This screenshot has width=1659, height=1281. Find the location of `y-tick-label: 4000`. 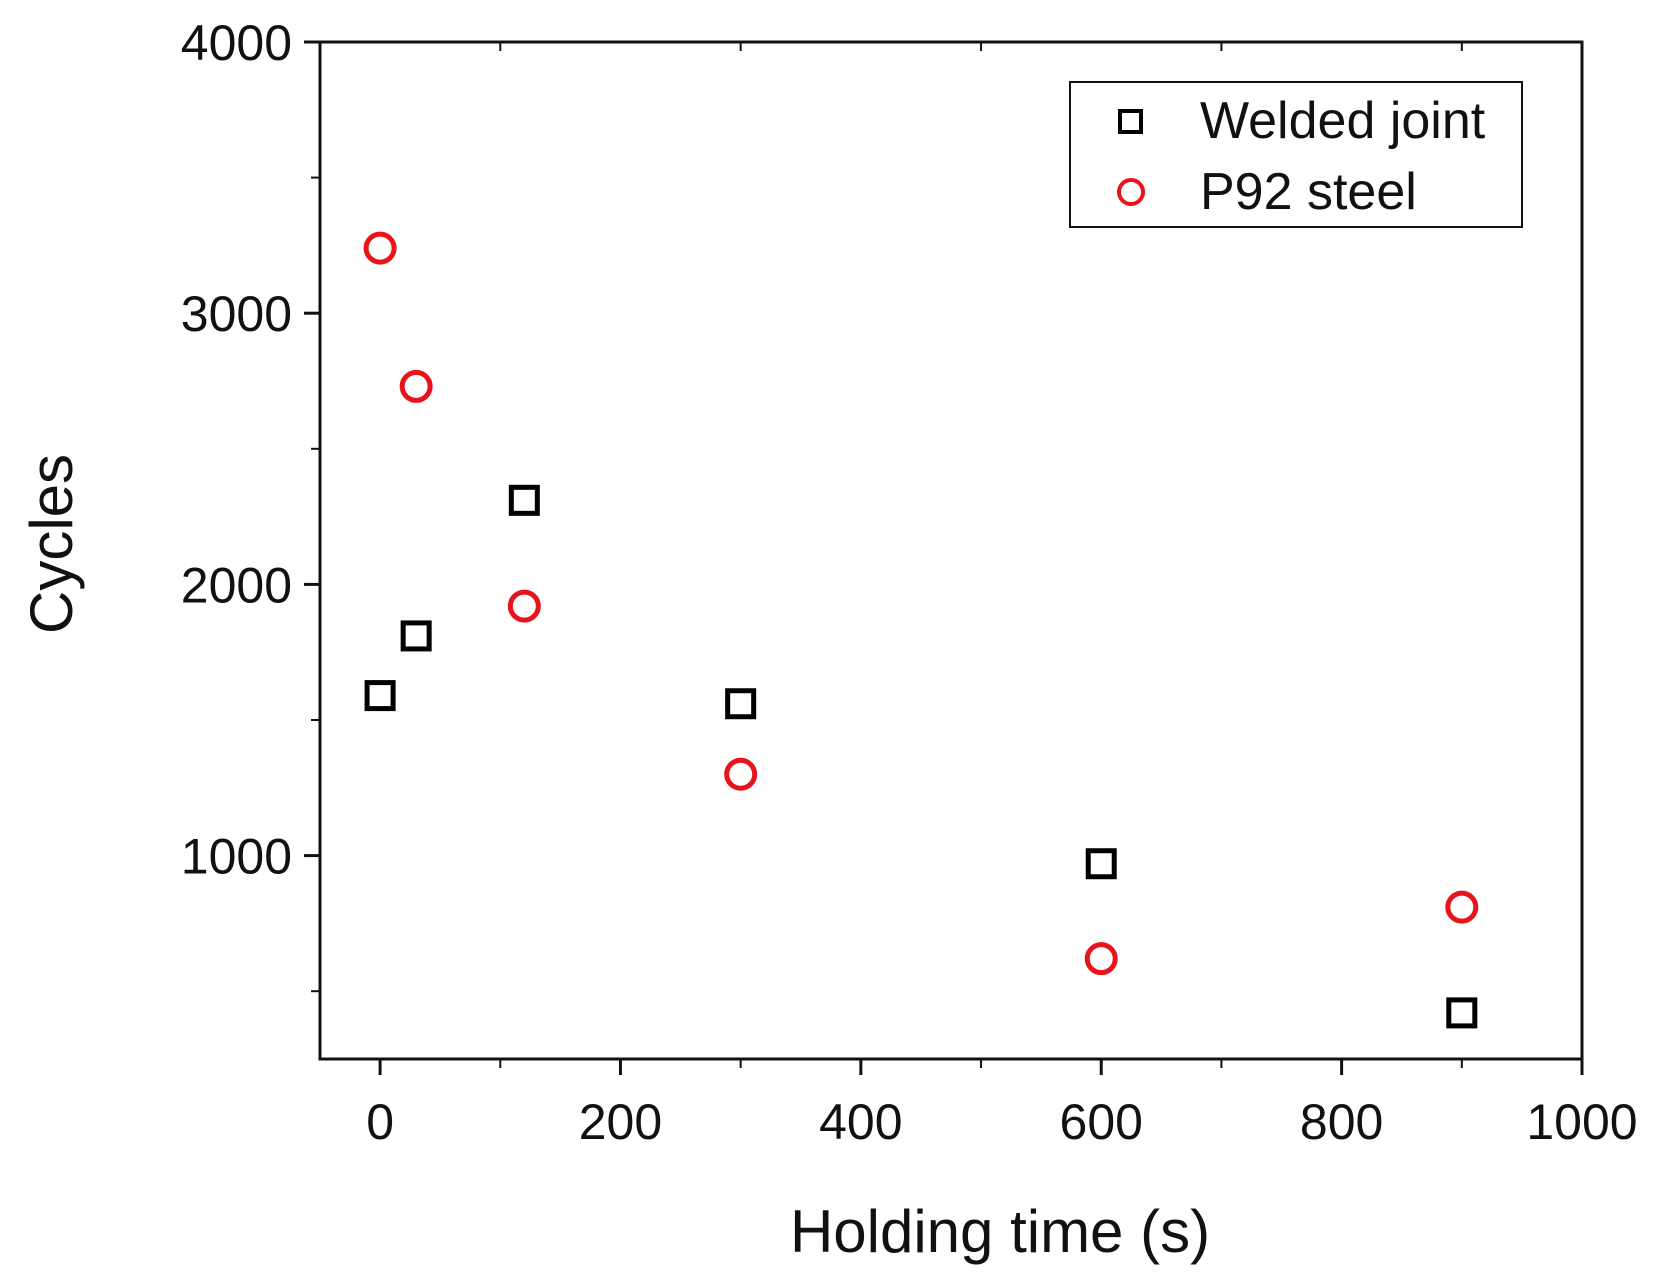

y-tick-label: 4000 is located at coordinates (236, 43).